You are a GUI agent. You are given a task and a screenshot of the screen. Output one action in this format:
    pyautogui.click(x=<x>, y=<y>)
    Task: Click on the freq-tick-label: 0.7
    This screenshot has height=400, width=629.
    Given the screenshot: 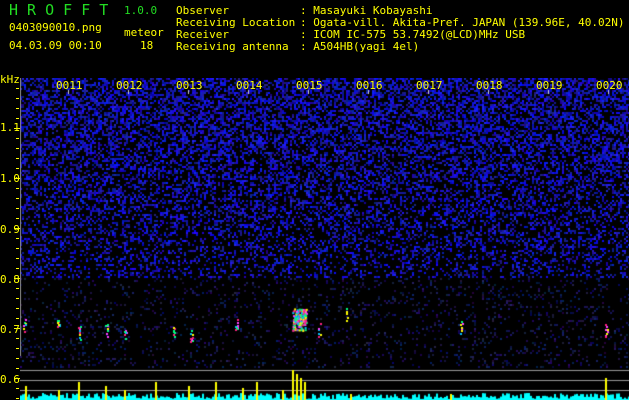 What is the action you would take?
    pyautogui.click(x=10, y=329)
    